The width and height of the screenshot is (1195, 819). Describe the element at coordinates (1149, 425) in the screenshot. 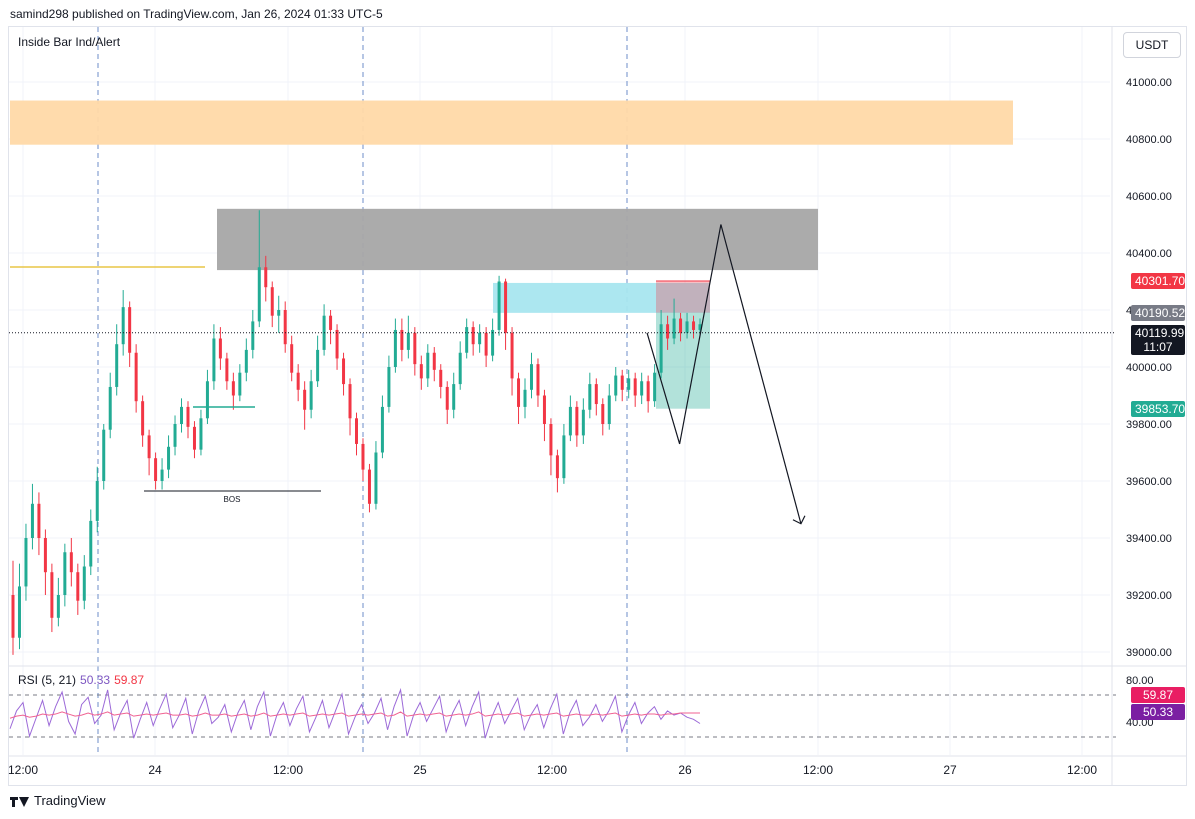

I see `price-tick-label: 39800.00` at that location.